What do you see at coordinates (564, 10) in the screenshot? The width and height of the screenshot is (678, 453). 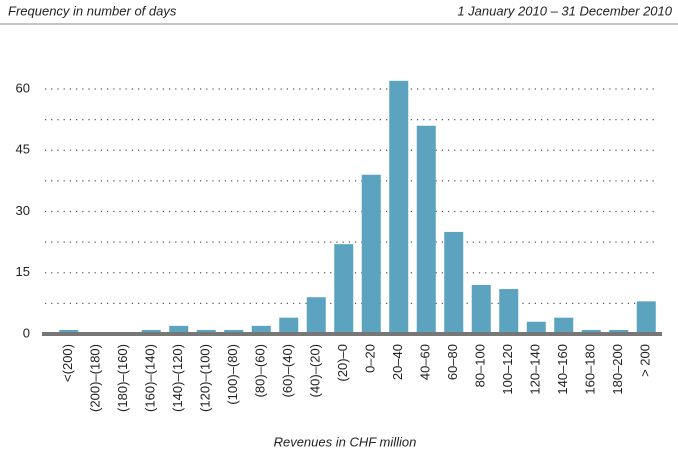 I see `chart-subtitle: 1 January 2010 – 31 December 2010` at bounding box center [564, 10].